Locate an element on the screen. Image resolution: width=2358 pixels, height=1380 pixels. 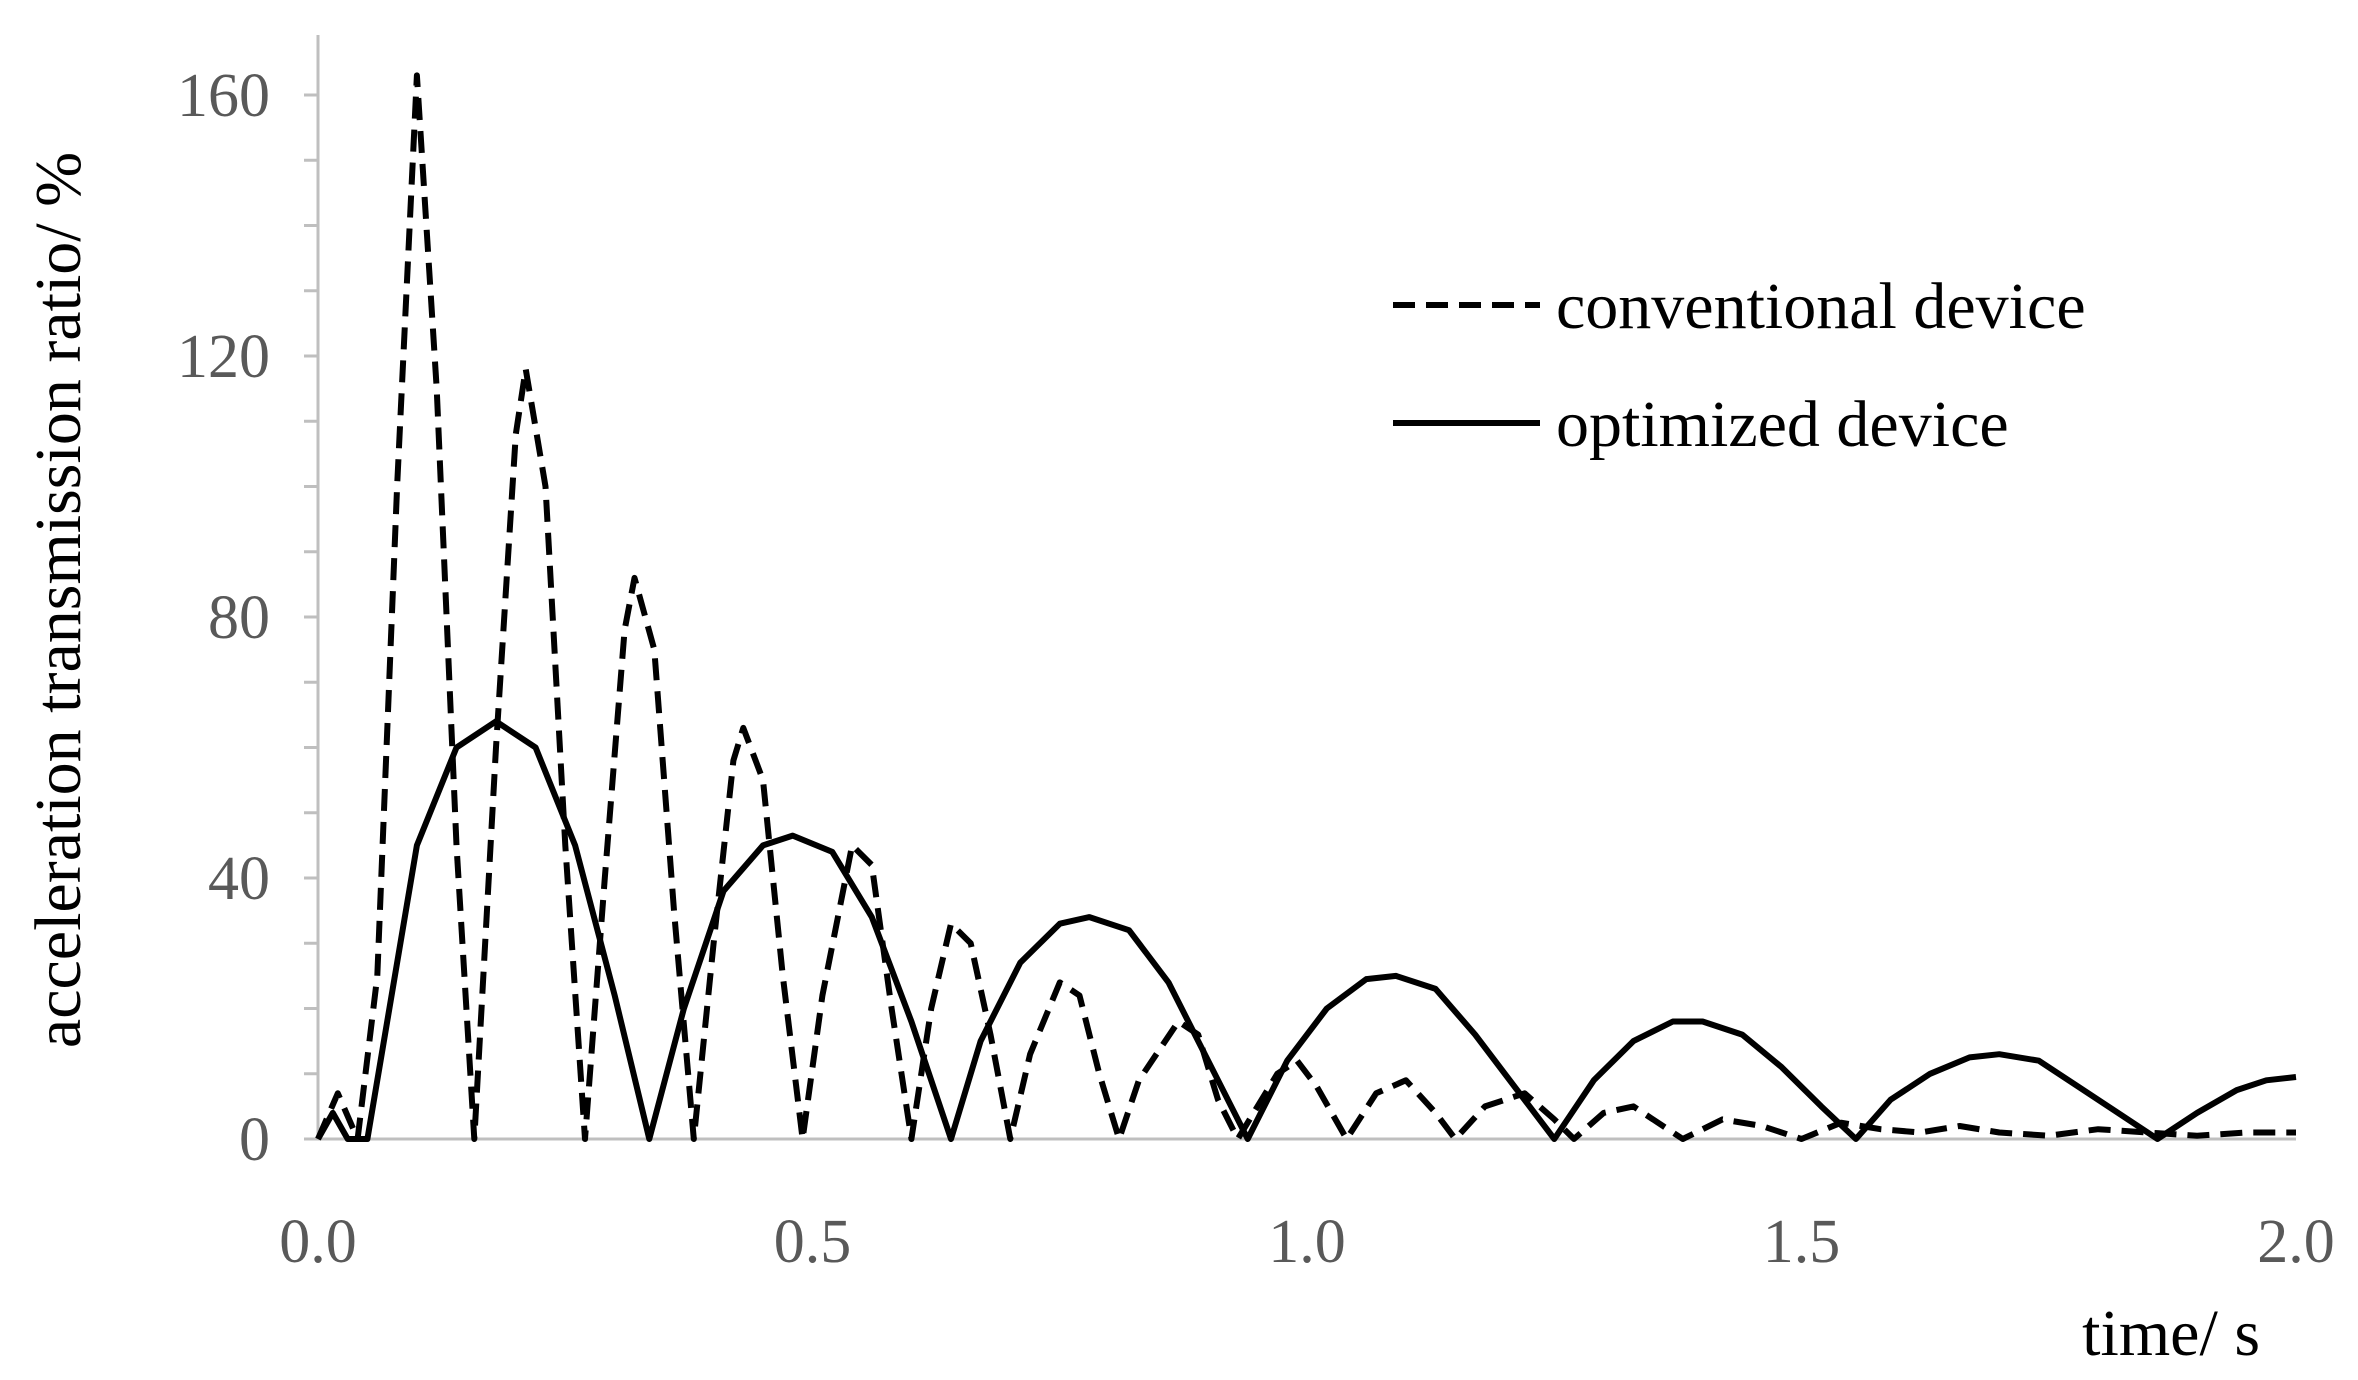
x-tick-label: 1.5 is located at coordinates (1802, 1242).